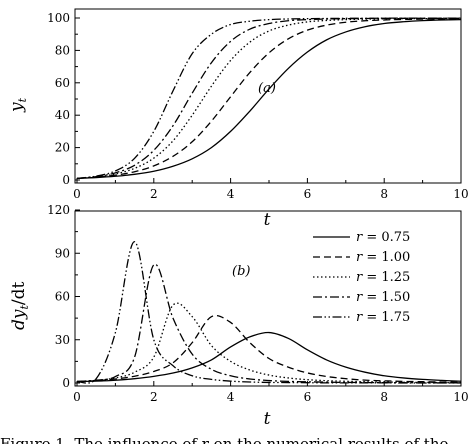  What do you see at coordinates (383, 277) in the screenshot?
I see `legend-label: r = 1.25` at bounding box center [383, 277].